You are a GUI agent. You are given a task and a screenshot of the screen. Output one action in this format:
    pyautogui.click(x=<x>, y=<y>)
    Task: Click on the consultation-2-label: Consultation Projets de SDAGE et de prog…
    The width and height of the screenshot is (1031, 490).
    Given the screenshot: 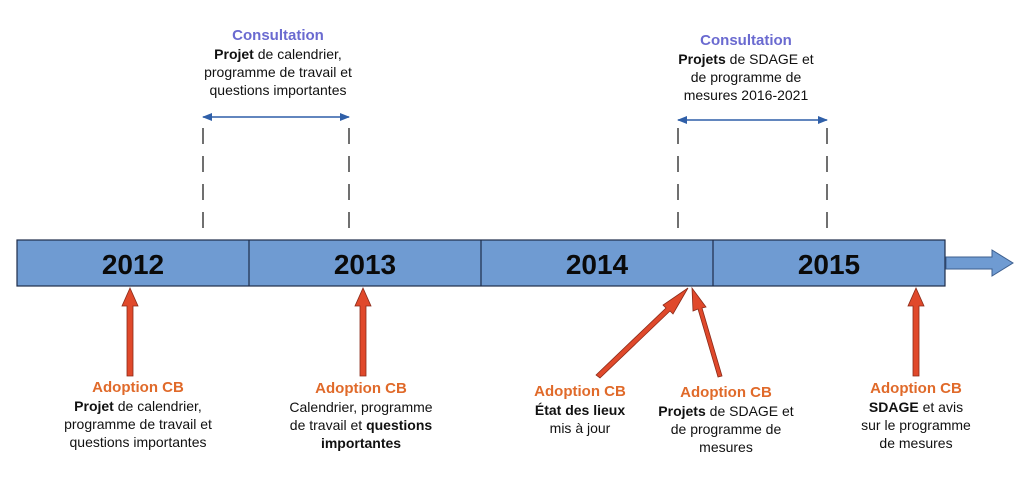 What is the action you would take?
    pyautogui.click(x=746, y=68)
    